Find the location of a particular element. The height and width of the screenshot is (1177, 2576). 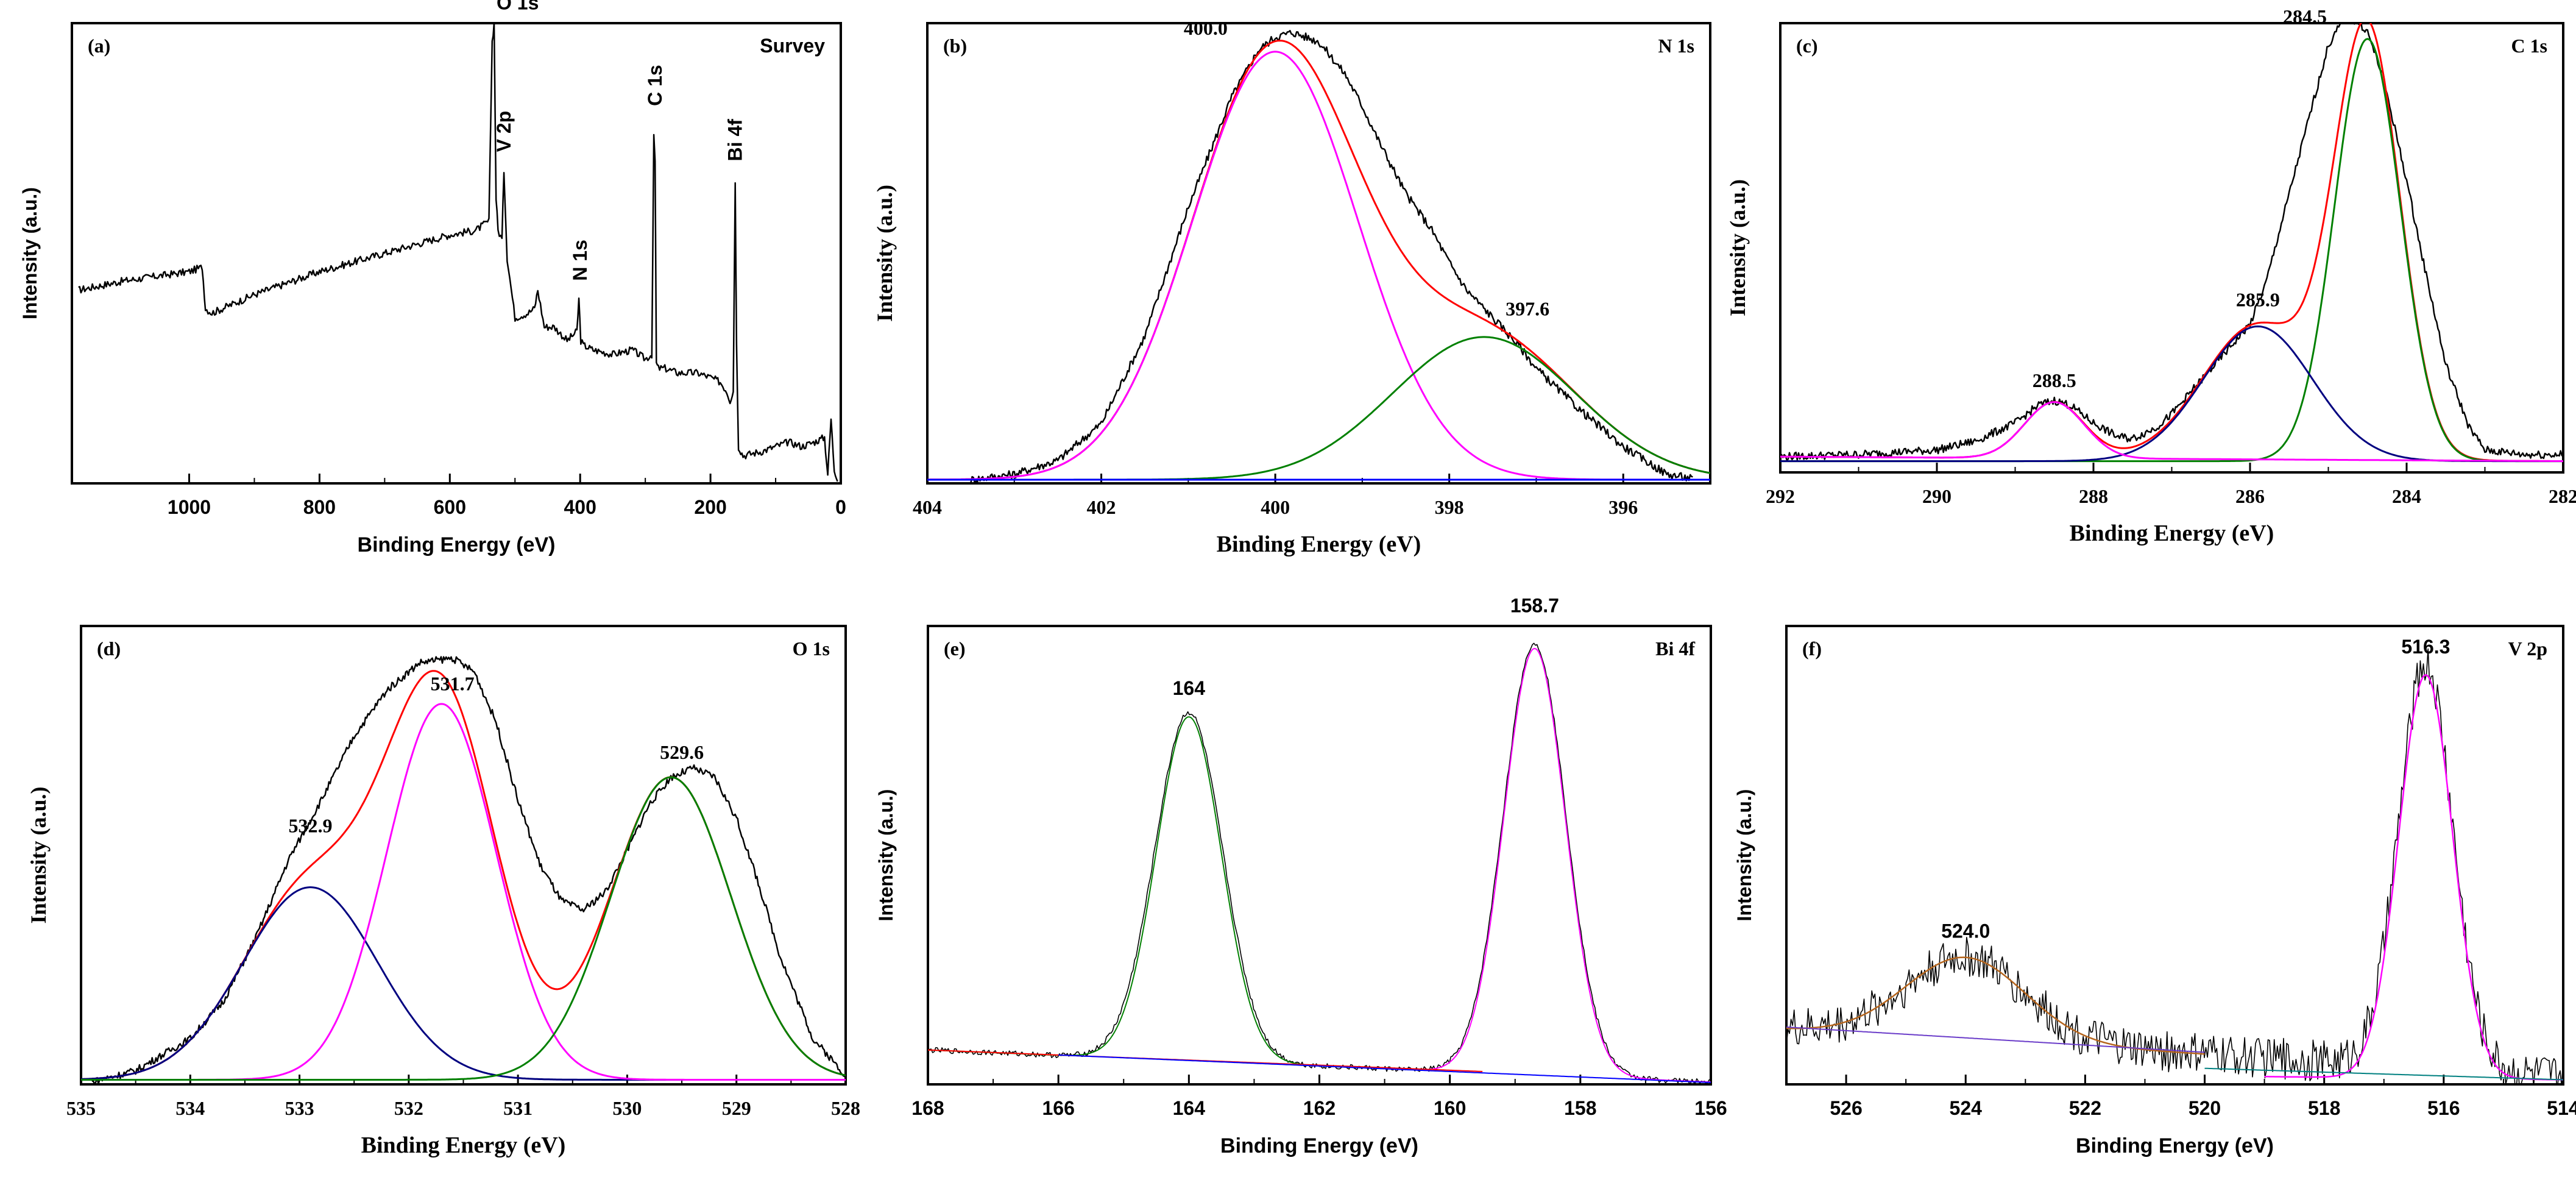

x-tick-label: 0 is located at coordinates (840, 507).